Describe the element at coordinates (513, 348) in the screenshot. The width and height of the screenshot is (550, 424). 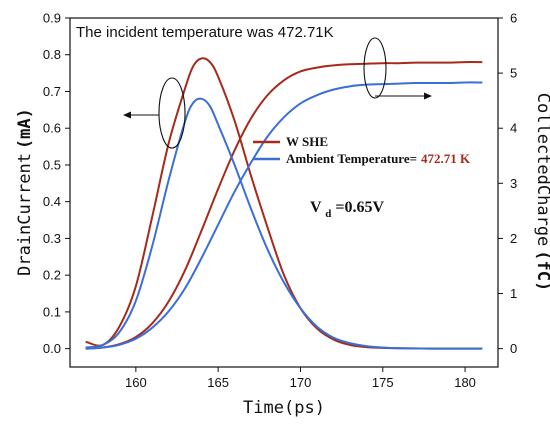
I see `y-right-tick-label: 0` at that location.